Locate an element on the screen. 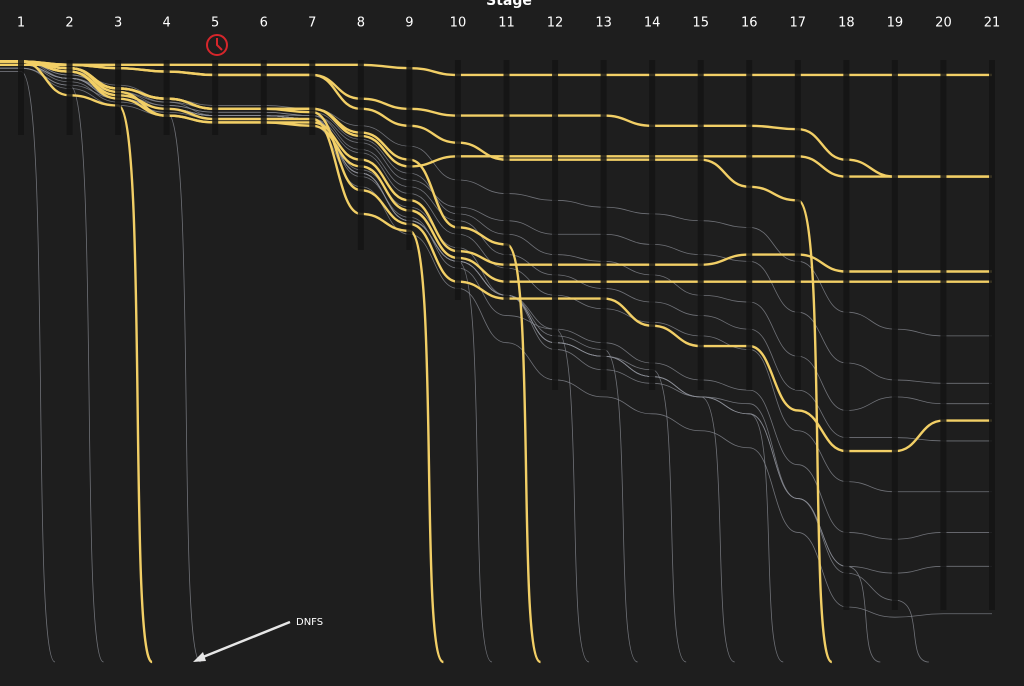 The image size is (1024, 686). arrow-head is located at coordinates (199, 657).